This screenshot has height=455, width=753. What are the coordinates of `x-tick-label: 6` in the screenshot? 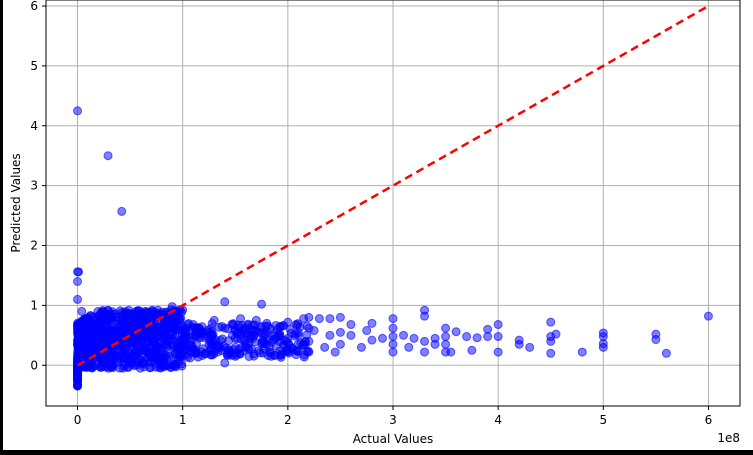 It's located at (709, 420).